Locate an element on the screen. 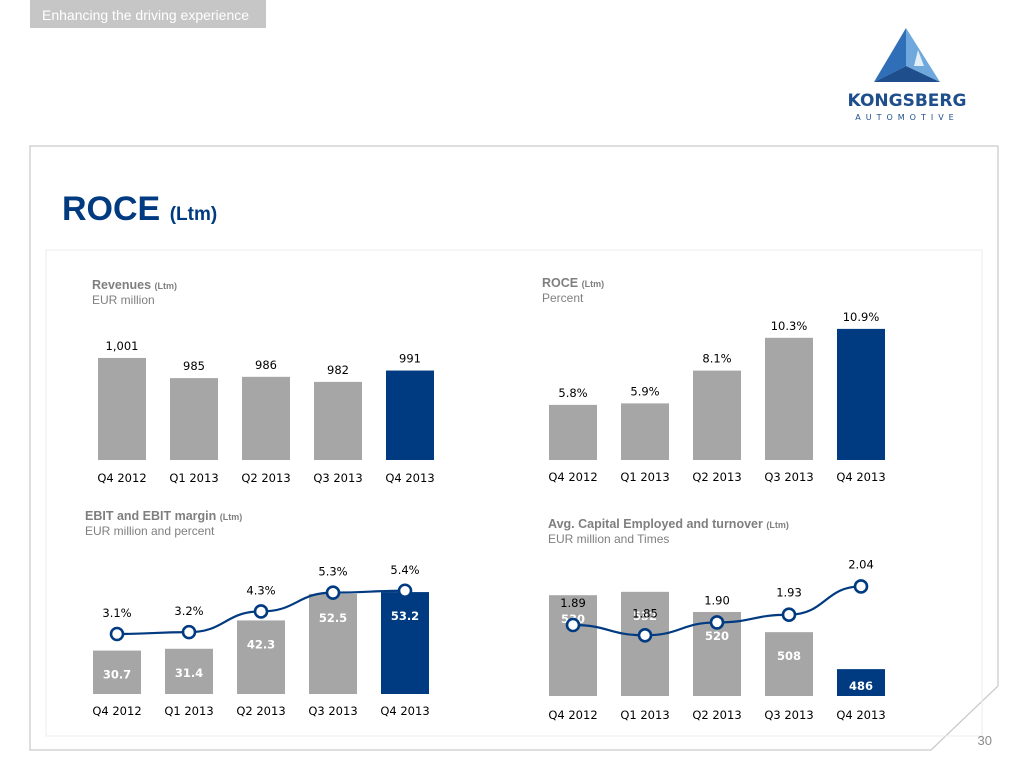 The width and height of the screenshot is (1024, 768). ebit-line-label: 4.3% is located at coordinates (260, 590).